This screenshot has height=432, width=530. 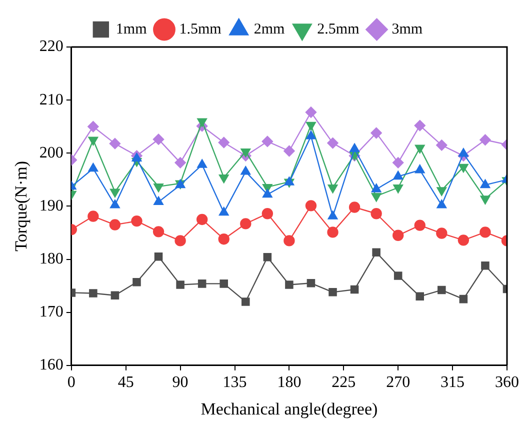 What do you see at coordinates (126, 383) in the screenshot?
I see `x-tick-label: 45` at bounding box center [126, 383].